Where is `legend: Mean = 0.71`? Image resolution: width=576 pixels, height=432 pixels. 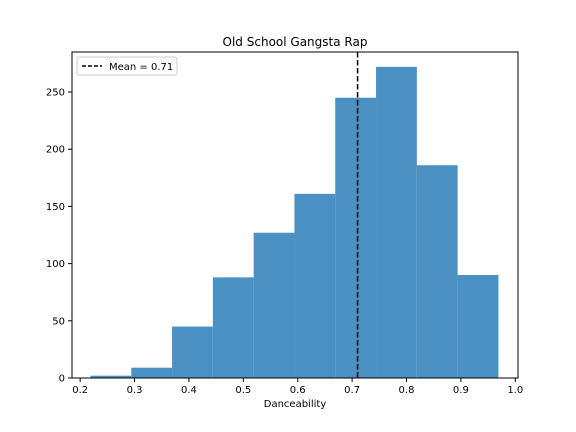 legend: Mean = 0.71 is located at coordinates (127, 66).